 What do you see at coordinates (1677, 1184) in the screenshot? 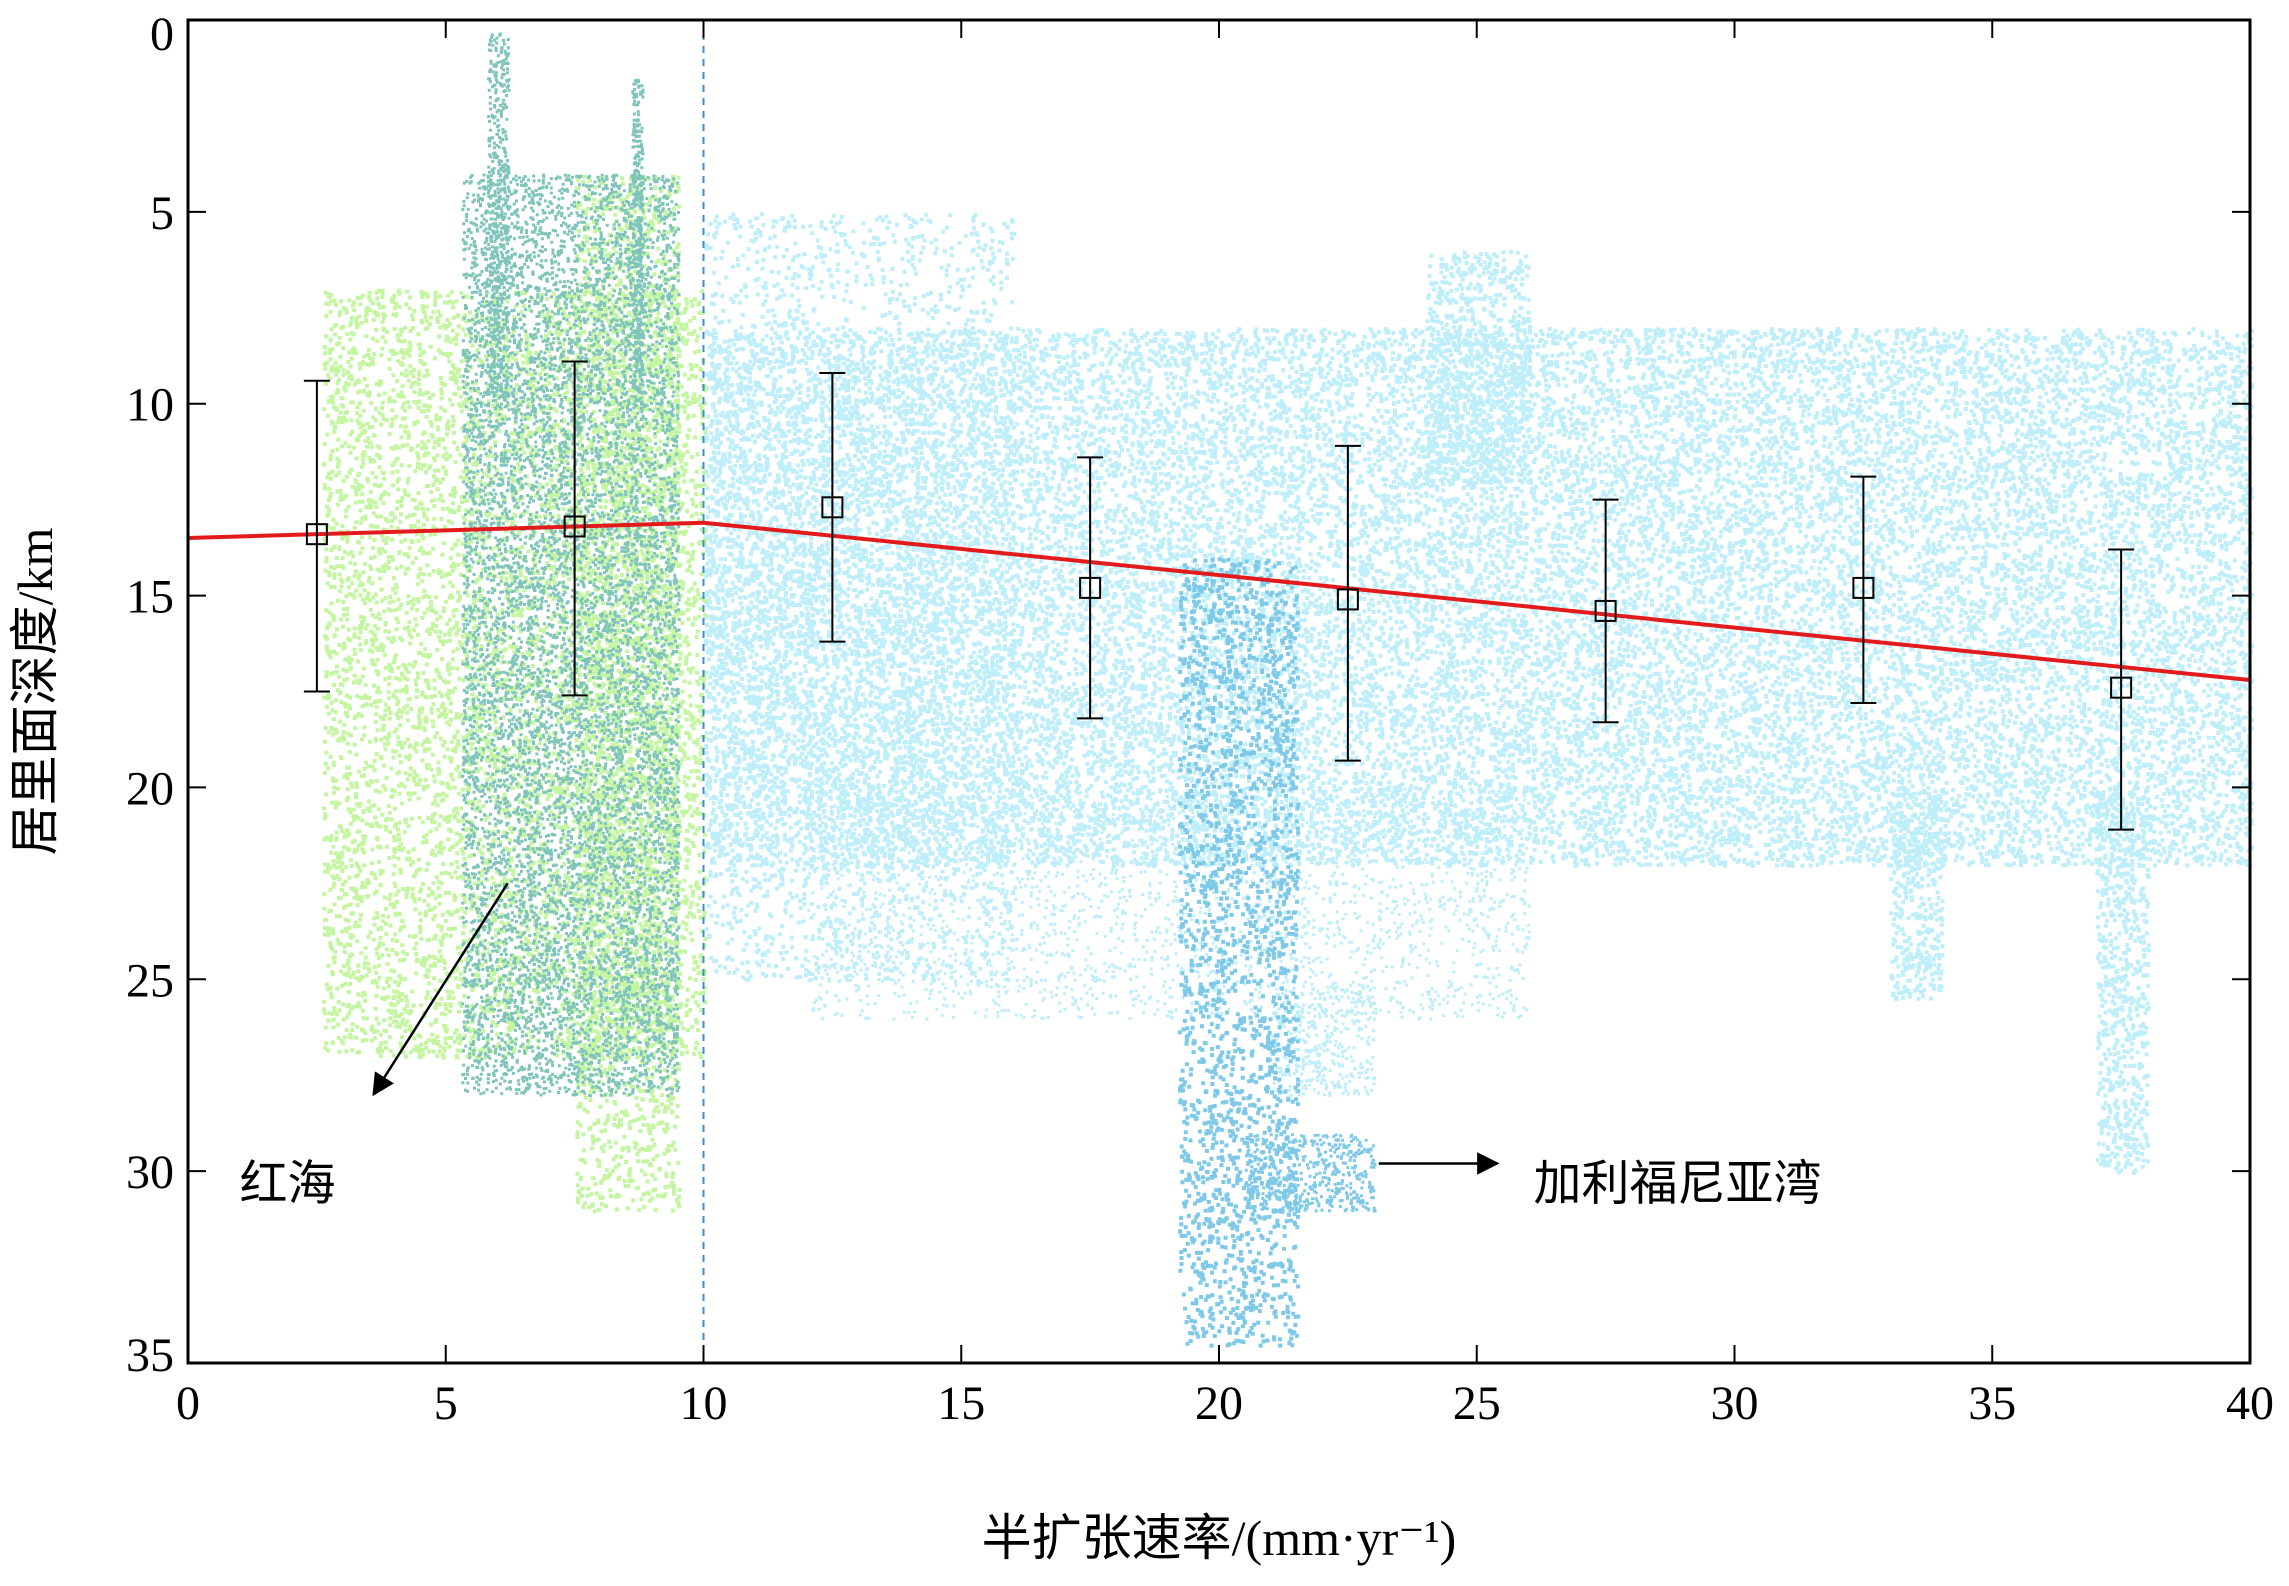
I see `annotation-label: 加利福尼亚湾` at bounding box center [1677, 1184].